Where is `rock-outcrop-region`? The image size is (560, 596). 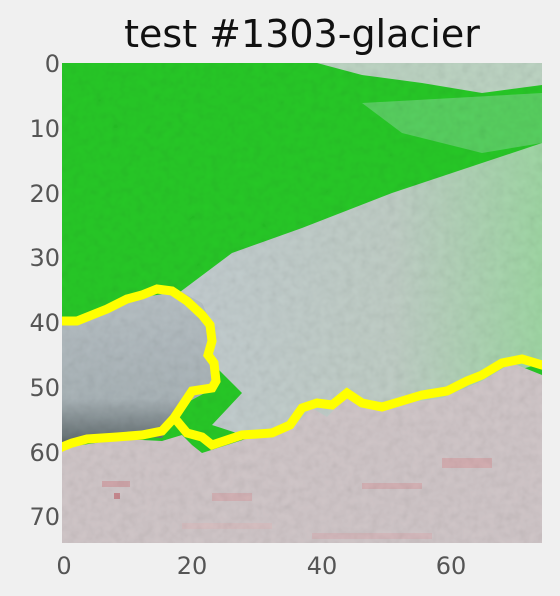
rock-outcrop-region is located at coordinates (138, 368).